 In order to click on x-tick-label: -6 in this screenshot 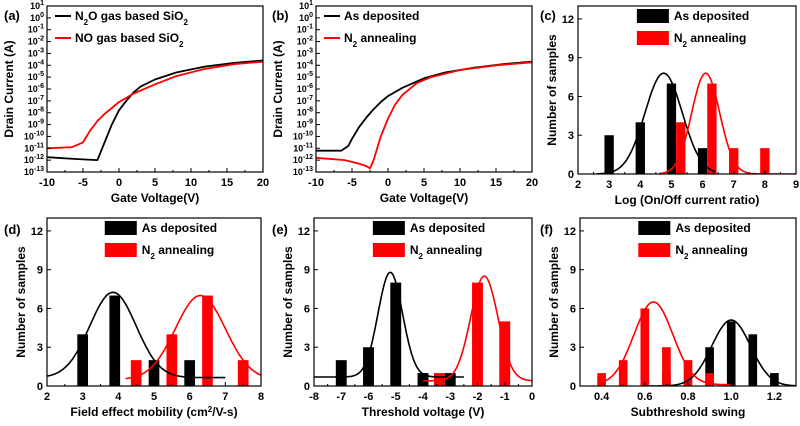, I will do `click(369, 397)`.